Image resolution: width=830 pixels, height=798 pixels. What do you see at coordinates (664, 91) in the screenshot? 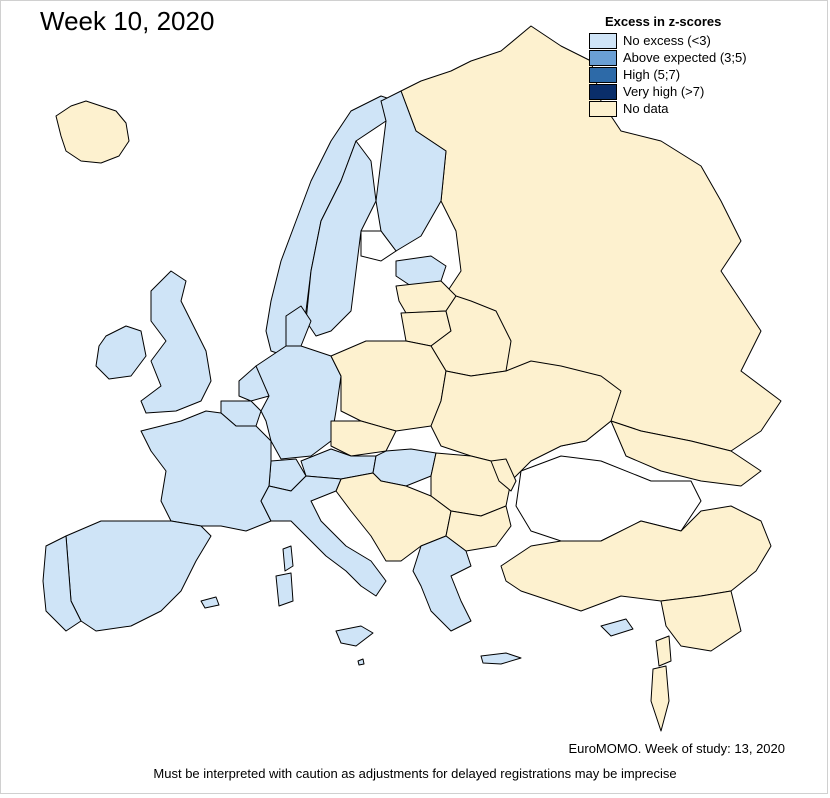
I see `legend-label-very-high: Very high (>7)` at bounding box center [664, 91].